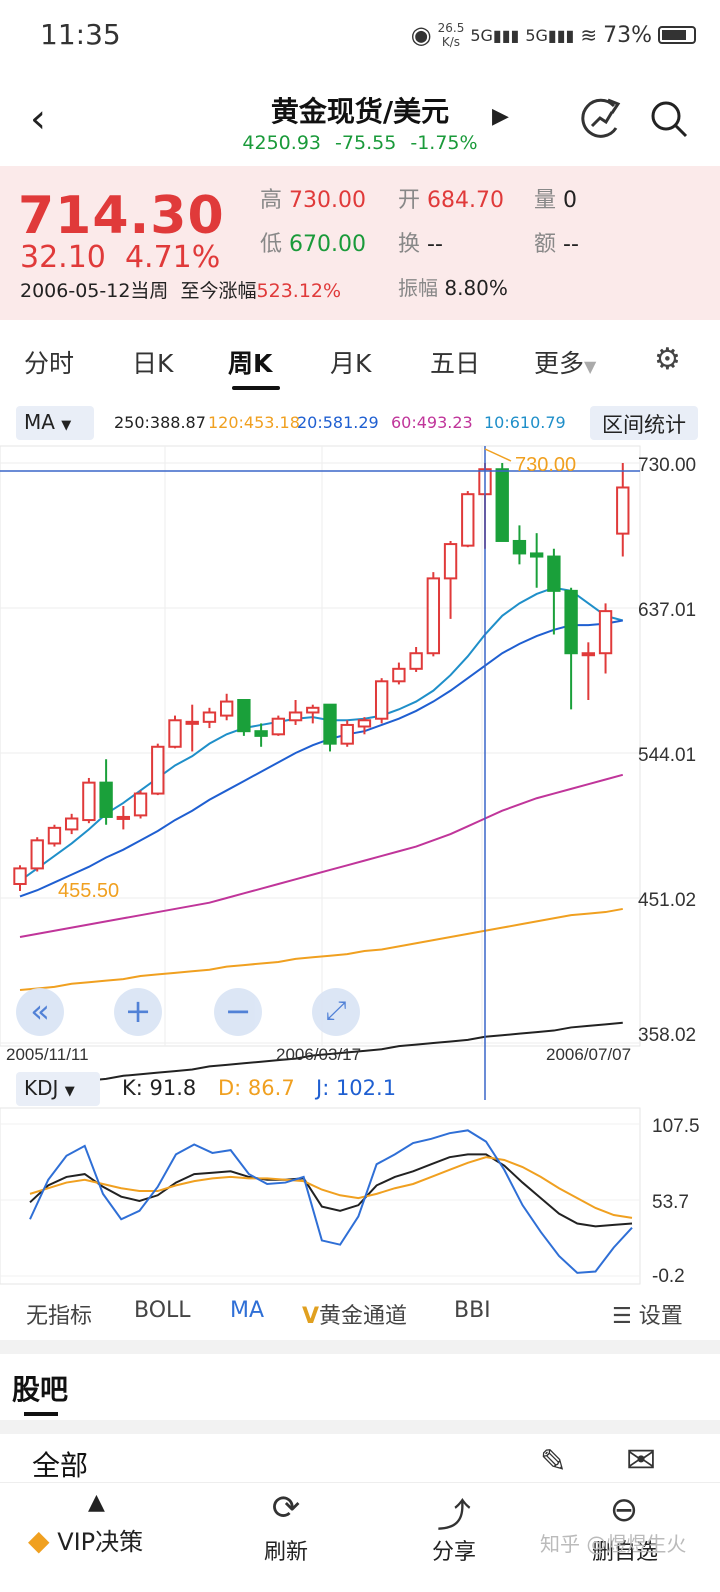 Image resolution: width=720 pixels, height=1592 pixels. I want to click on range-stats-button: 区间统计, so click(644, 423).